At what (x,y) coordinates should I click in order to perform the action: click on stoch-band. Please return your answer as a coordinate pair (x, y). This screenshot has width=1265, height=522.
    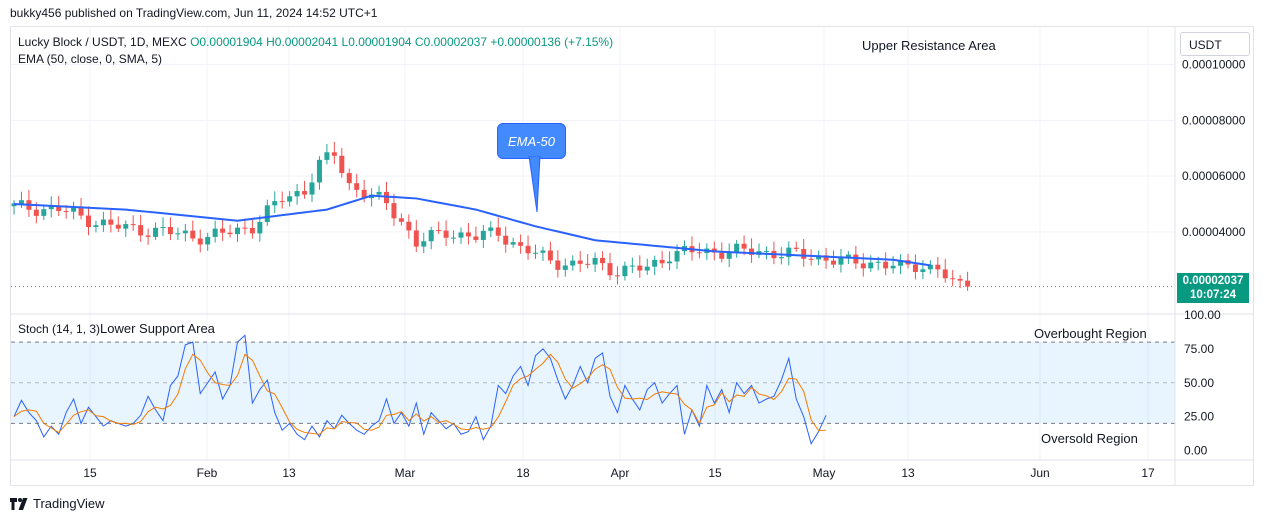
    Looking at the image, I should click on (593, 382).